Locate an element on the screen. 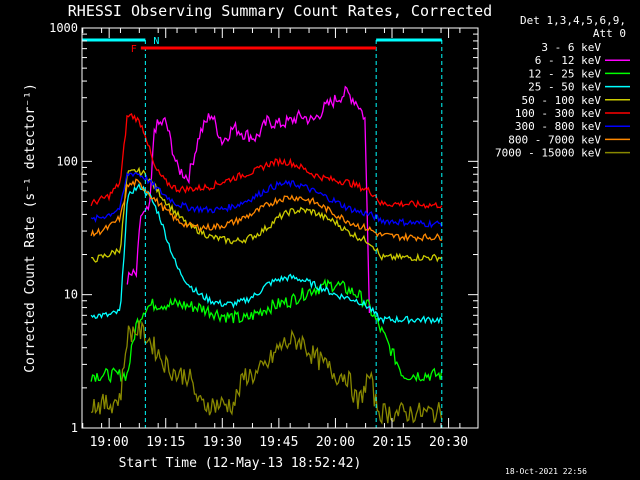  legend-label: 7000 - 15000 keV is located at coordinates (548, 153).